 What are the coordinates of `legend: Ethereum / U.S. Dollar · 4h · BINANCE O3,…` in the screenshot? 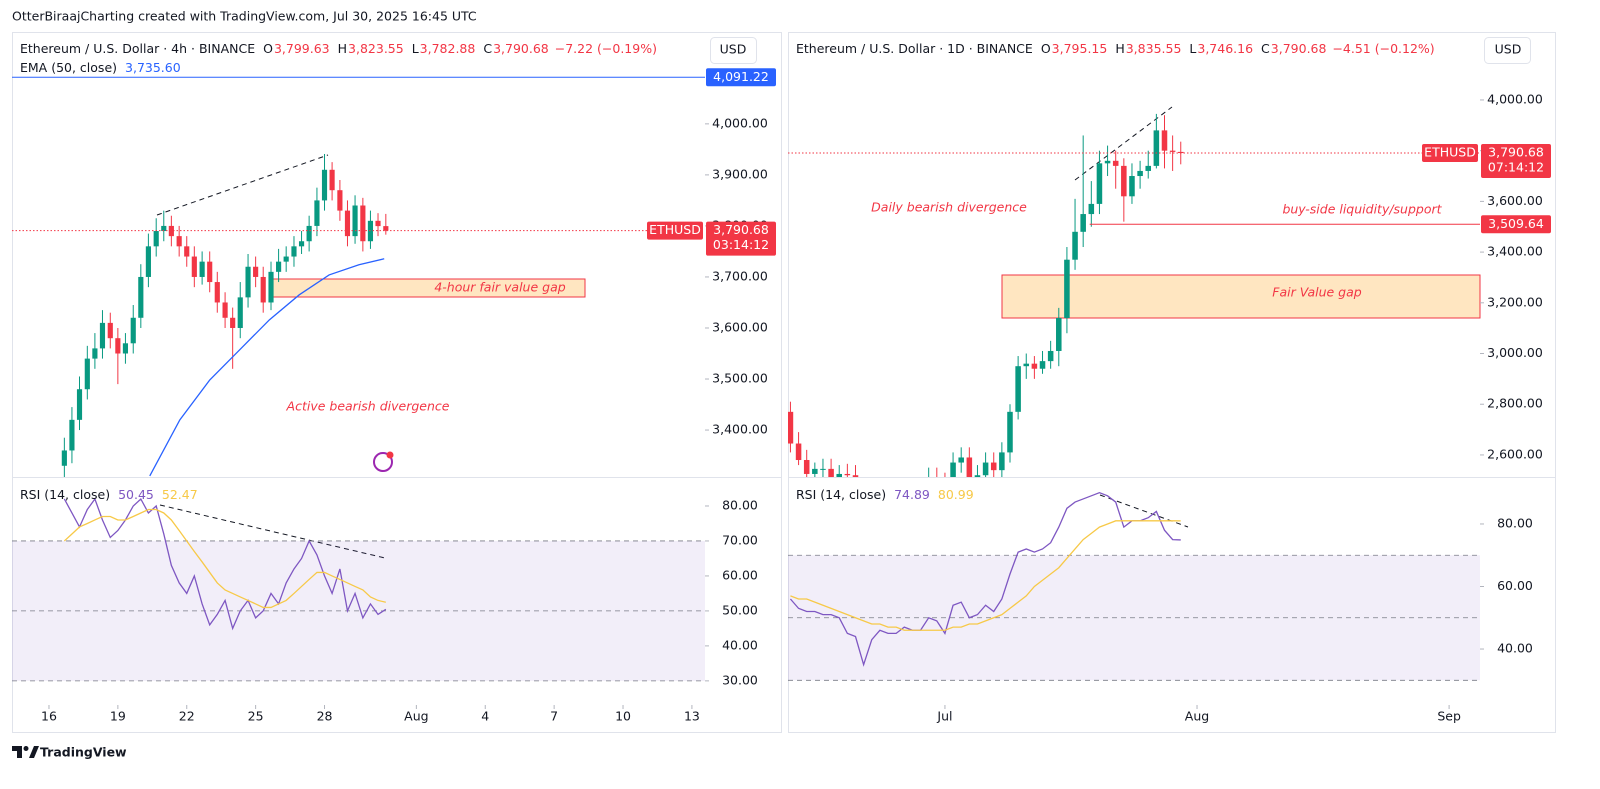 It's located at (338, 48).